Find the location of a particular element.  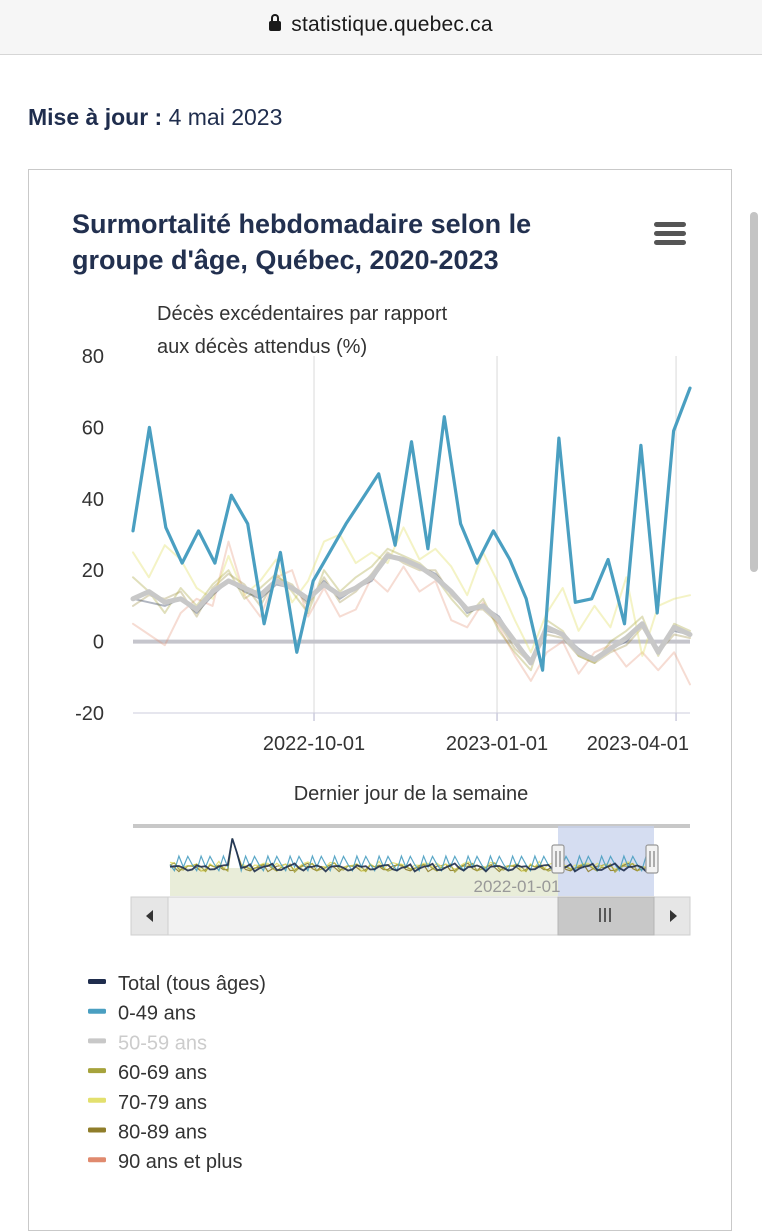

lock-icon is located at coordinates (275, 22).